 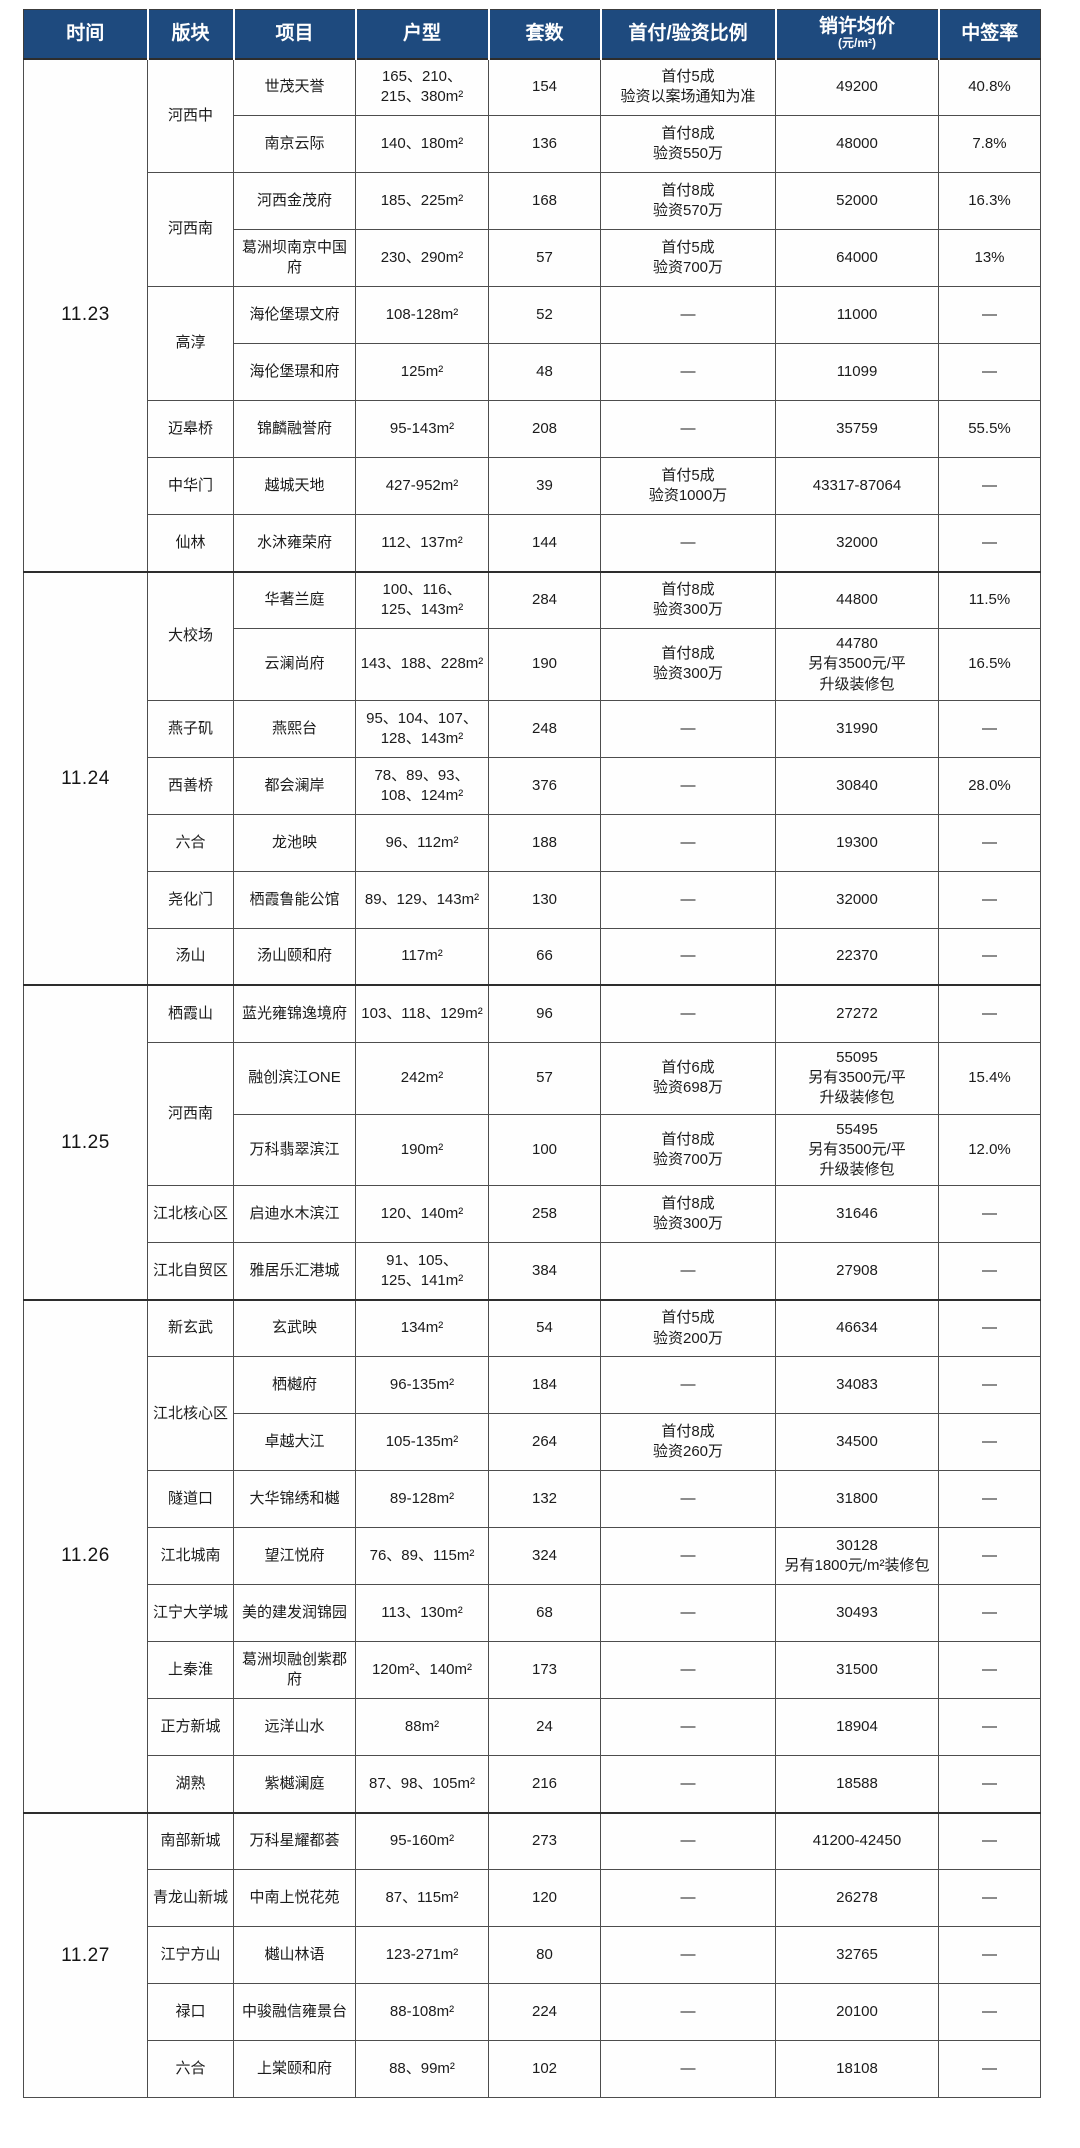 I want to click on cell-project: 望江悦府, so click(x=294, y=1556).